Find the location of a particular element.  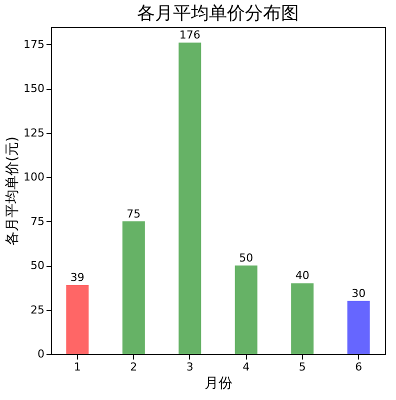

chart-title: 各月平均单价分布图 is located at coordinates (218, 13).